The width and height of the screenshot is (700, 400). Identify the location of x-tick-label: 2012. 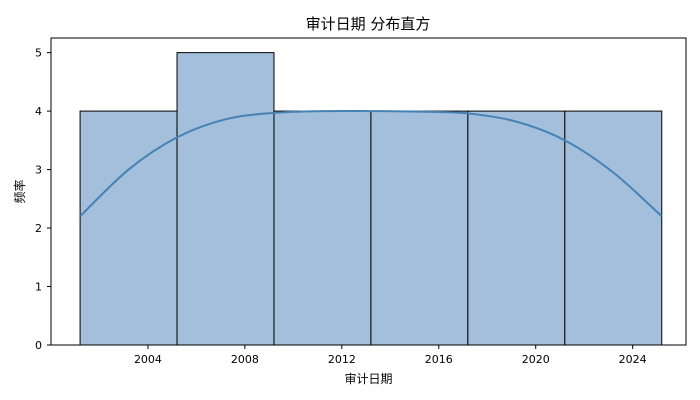
(342, 359).